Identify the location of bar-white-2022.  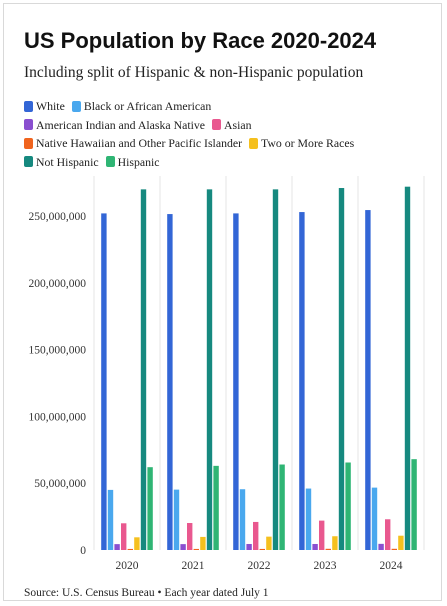
(236, 381).